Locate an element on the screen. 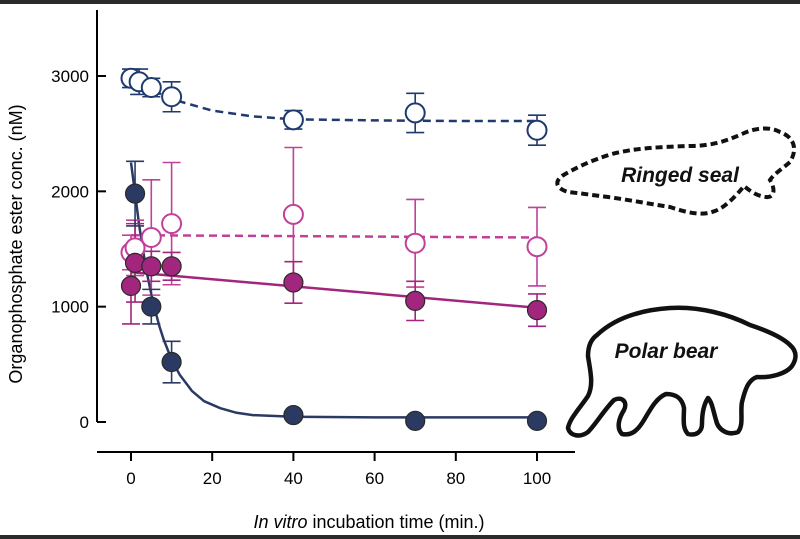 The height and width of the screenshot is (539, 800). y-tick-label: 1000 is located at coordinates (70, 307).